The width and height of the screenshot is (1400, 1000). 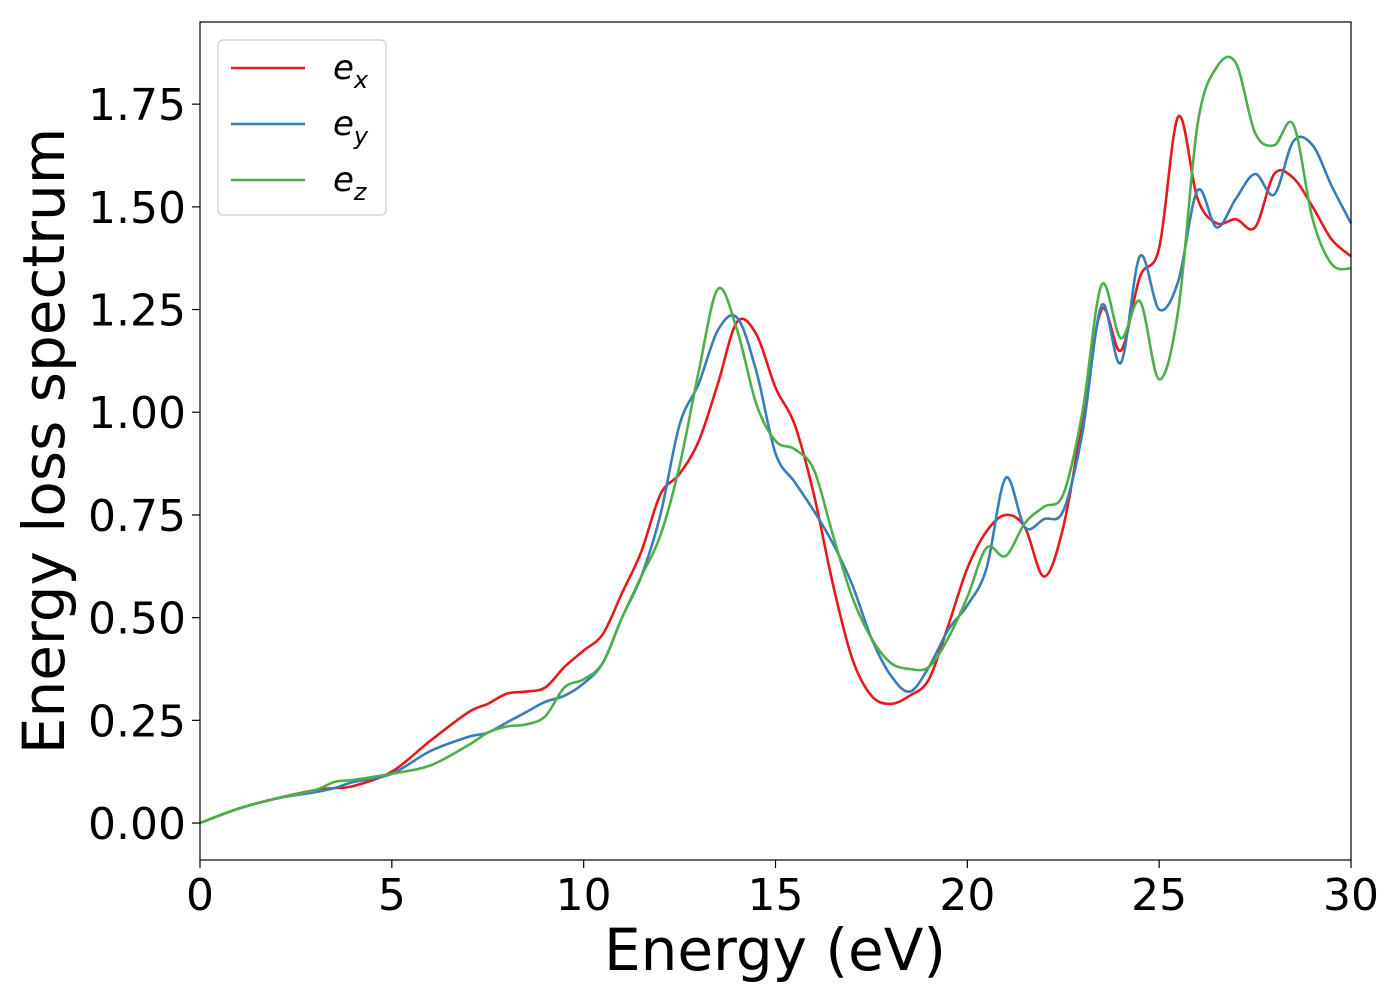 I want to click on legend-label: ez, so click(x=350, y=183).